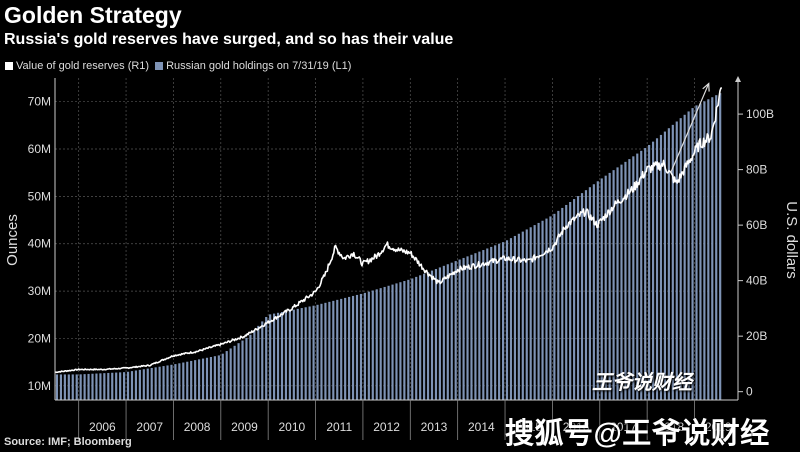 The width and height of the screenshot is (800, 452). I want to click on x-tick-label: 2009, so click(244, 427).